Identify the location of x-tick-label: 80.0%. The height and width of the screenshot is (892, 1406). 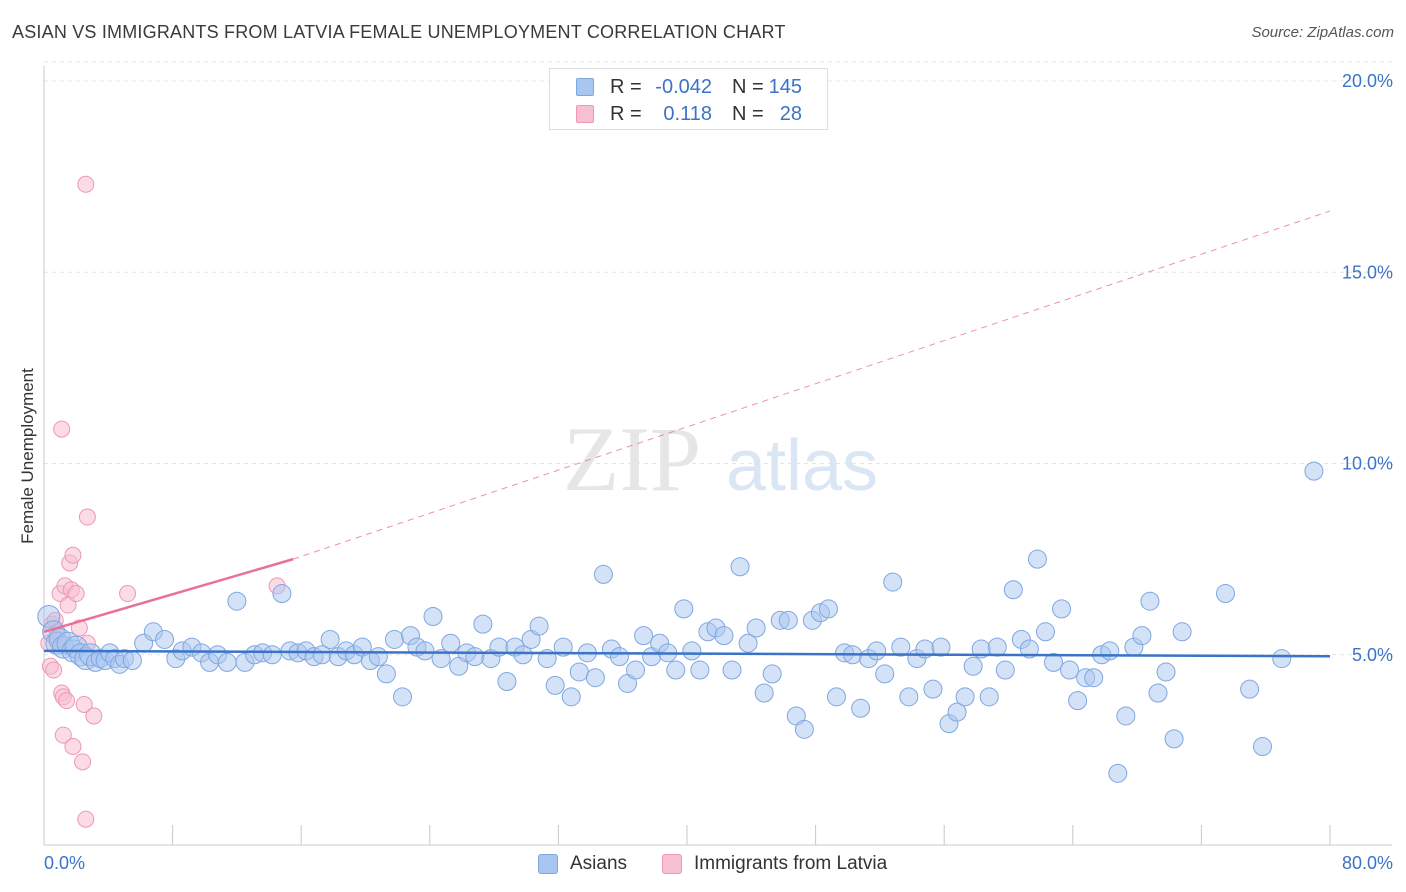
(1367, 863).